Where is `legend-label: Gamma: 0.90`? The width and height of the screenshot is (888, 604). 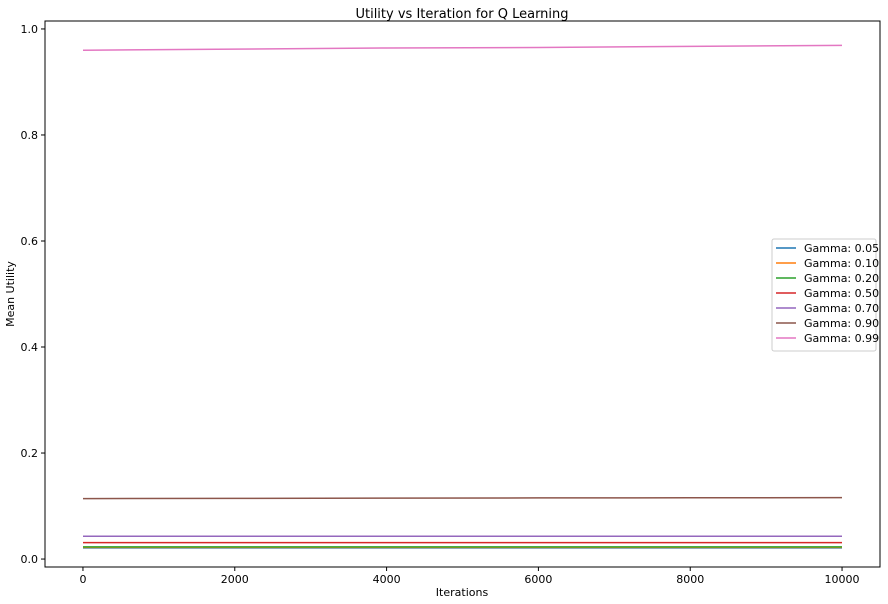
legend-label: Gamma: 0.90 is located at coordinates (841, 323).